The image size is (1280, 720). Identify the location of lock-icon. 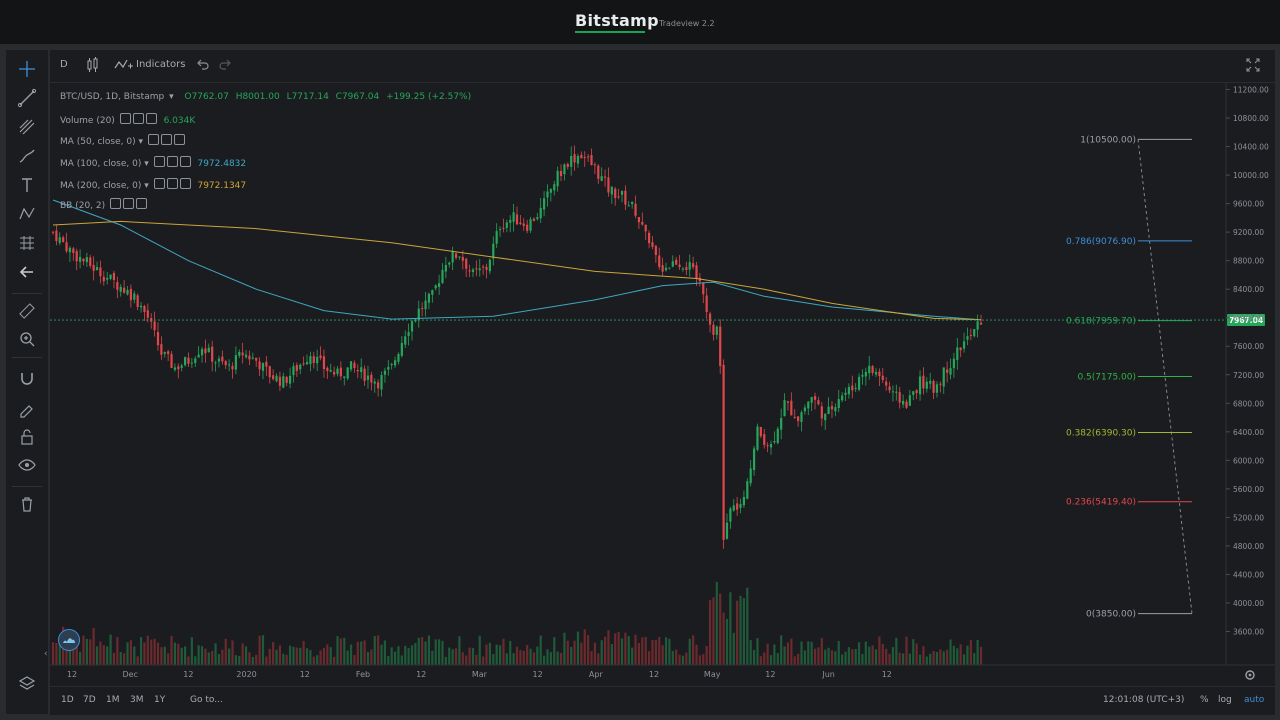
(27, 437).